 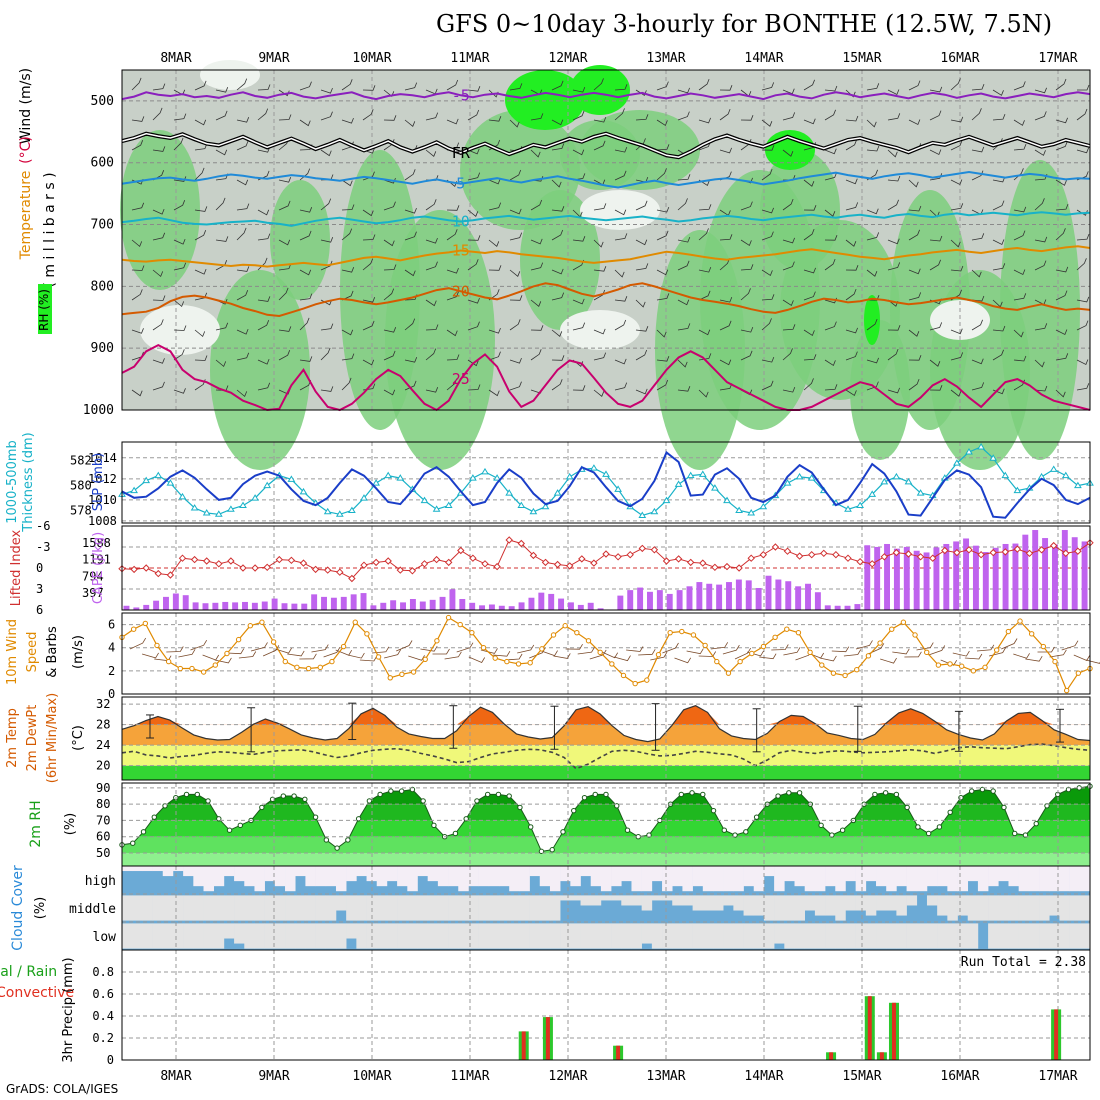 I want to click on rh-tick-label: 50, so click(x=103, y=853).